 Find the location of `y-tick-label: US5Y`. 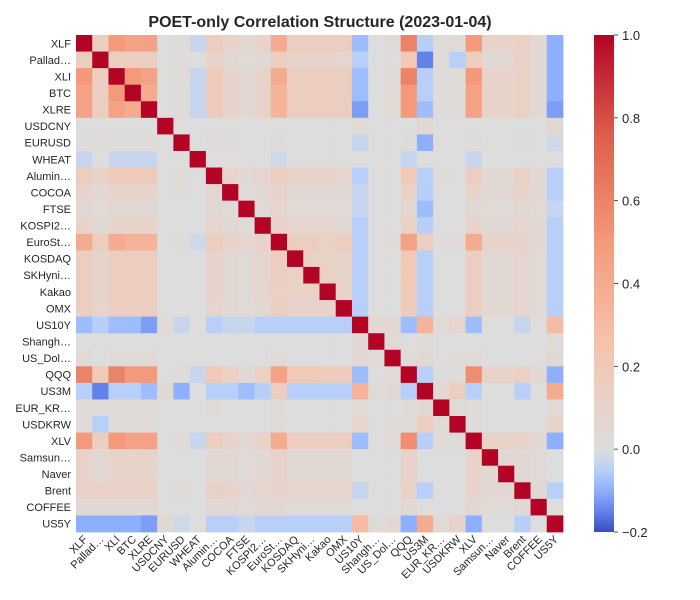

y-tick-label: US5Y is located at coordinates (56, 525).